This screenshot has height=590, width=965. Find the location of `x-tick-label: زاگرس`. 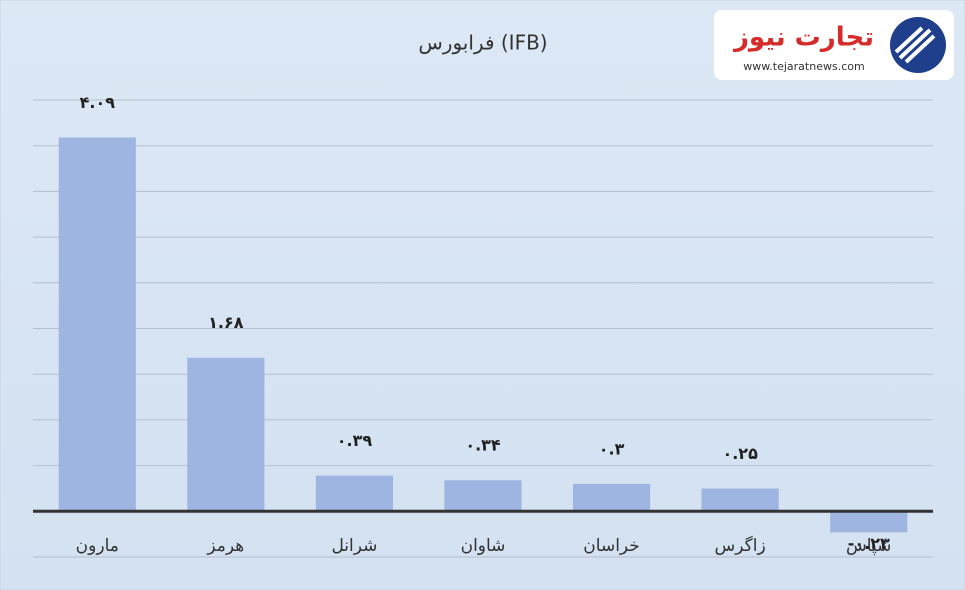

x-tick-label: زاگرس is located at coordinates (740, 545).